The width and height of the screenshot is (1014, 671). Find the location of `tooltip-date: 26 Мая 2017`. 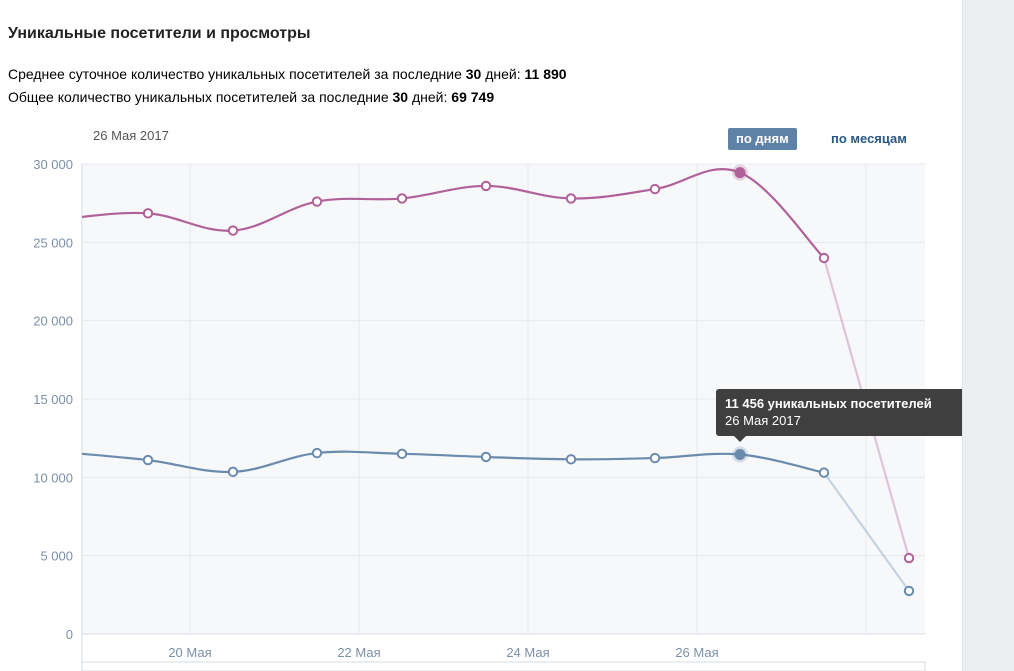

tooltip-date: 26 Мая 2017 is located at coordinates (763, 420).